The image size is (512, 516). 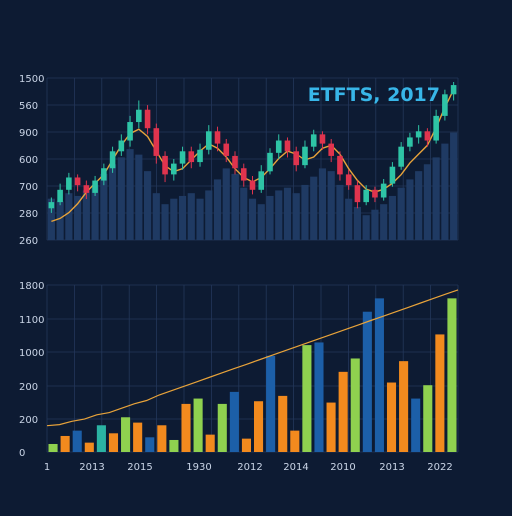 What do you see at coordinates (439, 467) in the screenshot?
I see `bottom-x-tick-label: 2022` at bounding box center [439, 467].